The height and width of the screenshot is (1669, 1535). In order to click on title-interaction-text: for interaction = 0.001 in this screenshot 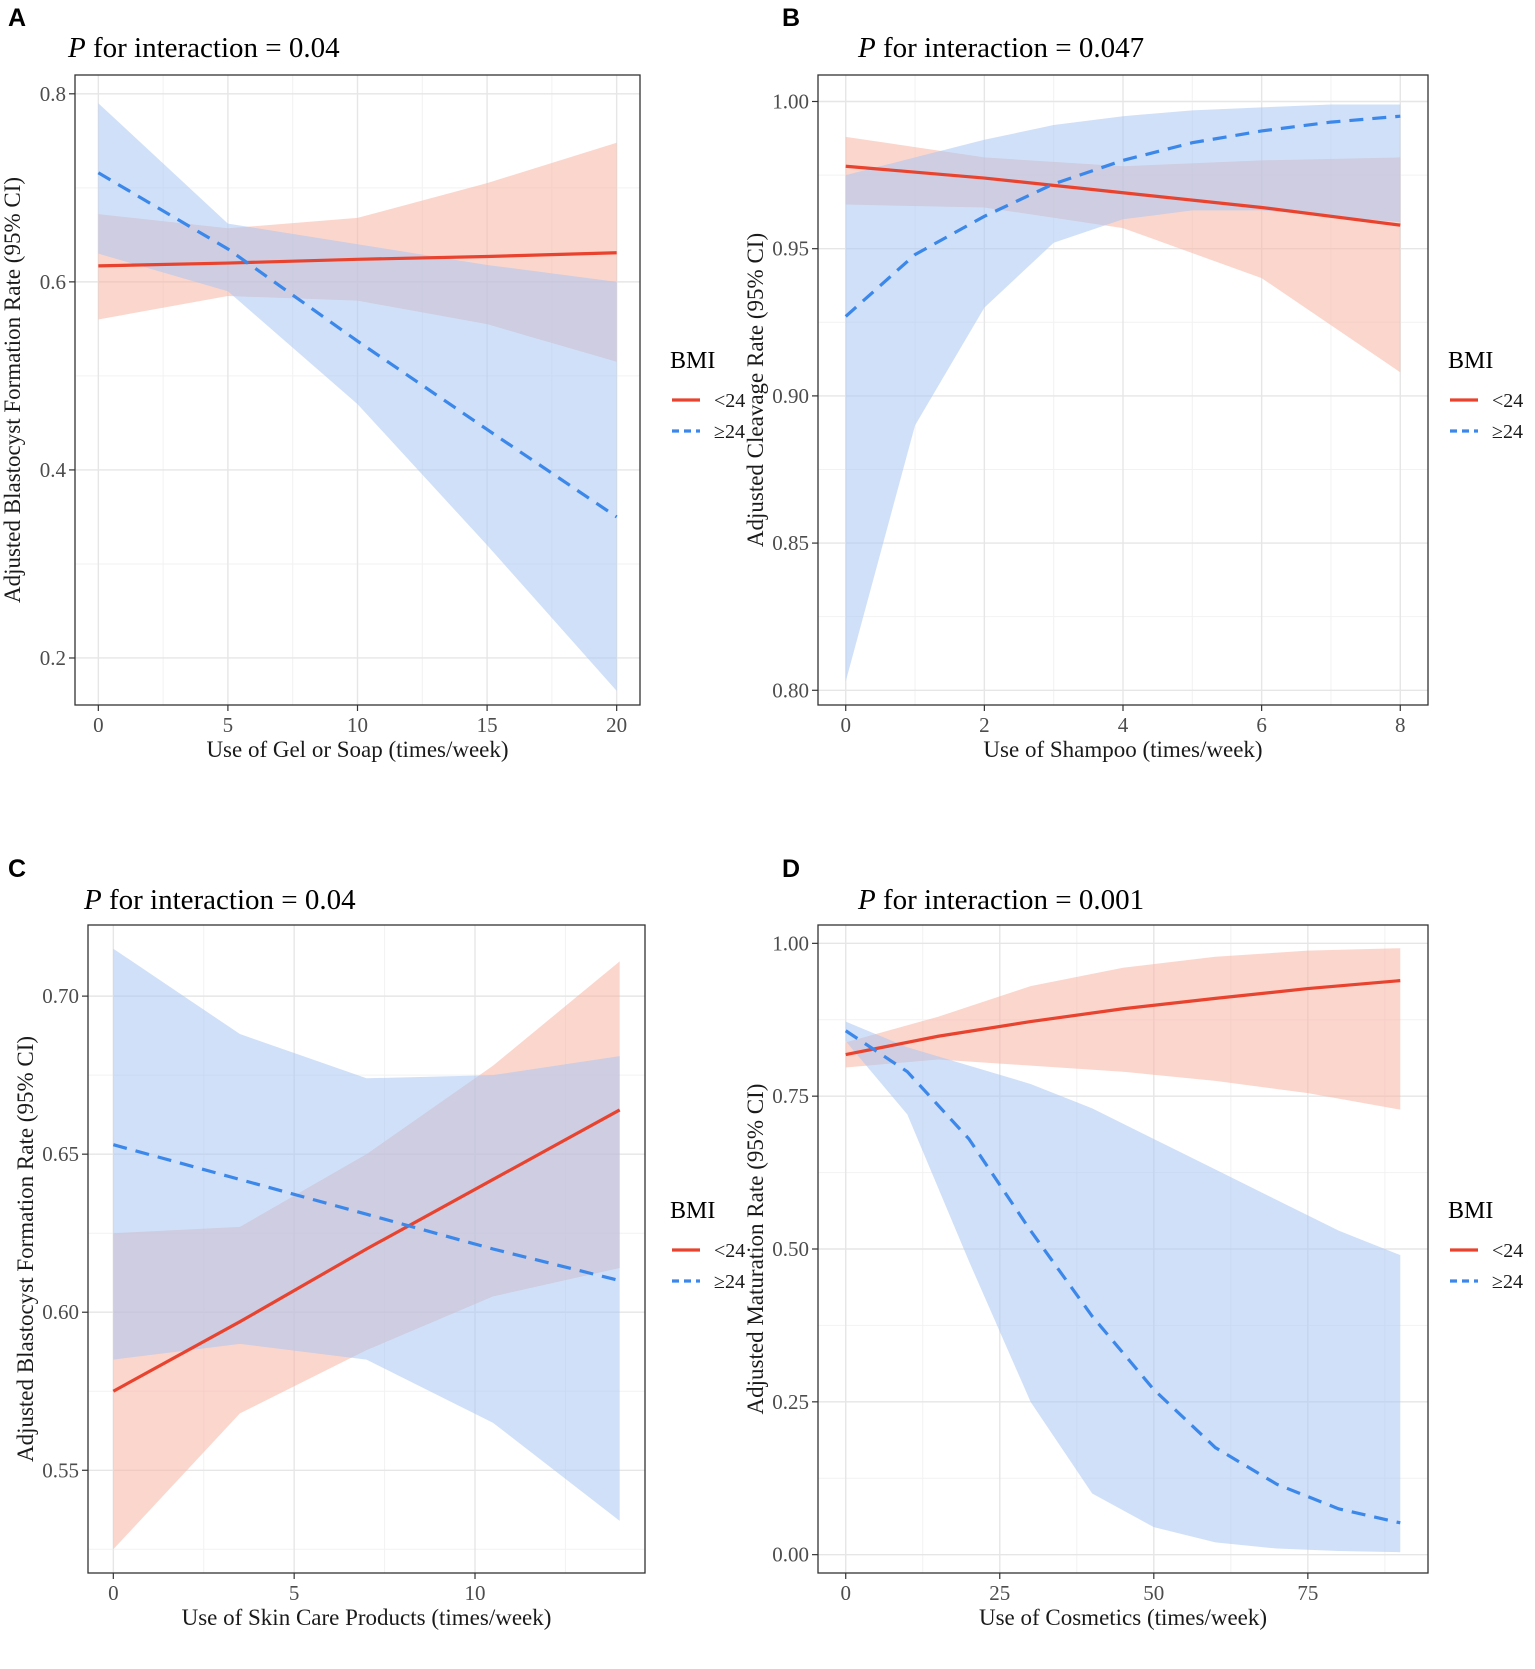, I will do `click(1010, 900)`.